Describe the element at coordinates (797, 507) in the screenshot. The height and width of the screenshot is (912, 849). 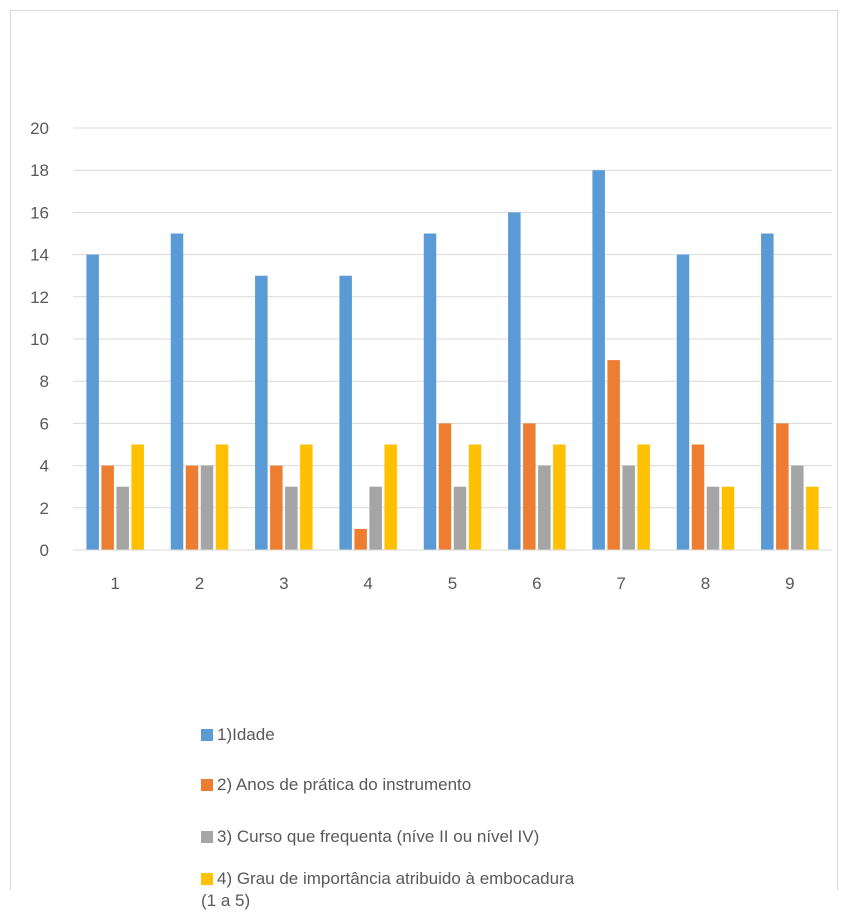
I see `bar-series3-cat9` at that location.